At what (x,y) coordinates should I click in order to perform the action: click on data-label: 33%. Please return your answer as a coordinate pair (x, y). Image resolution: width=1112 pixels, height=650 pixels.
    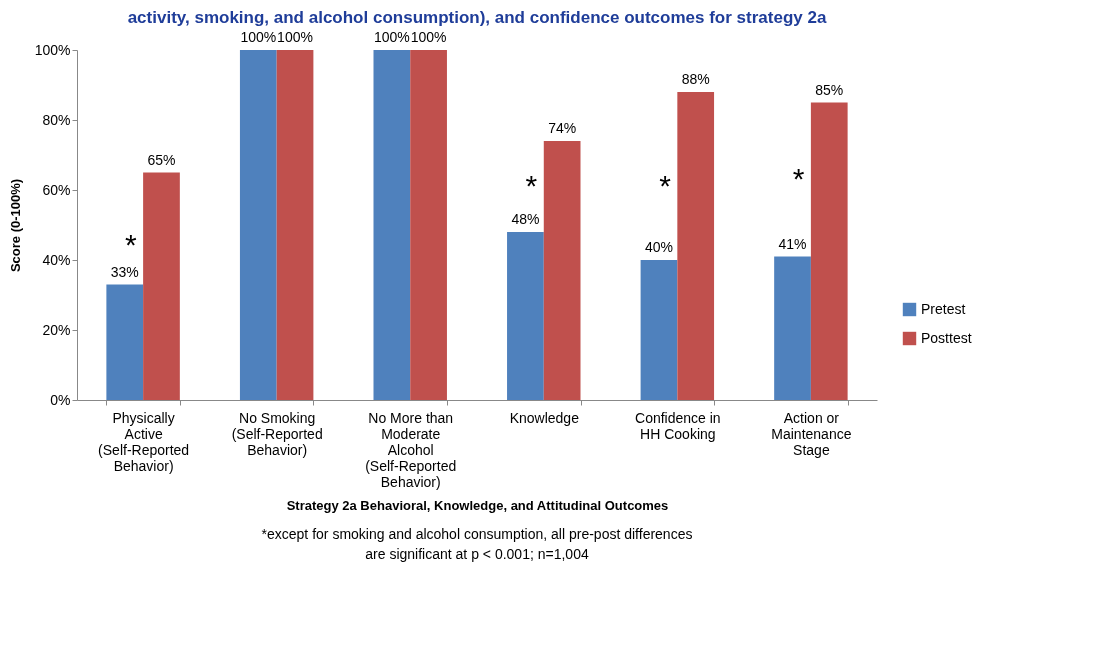
    Looking at the image, I should click on (124, 271).